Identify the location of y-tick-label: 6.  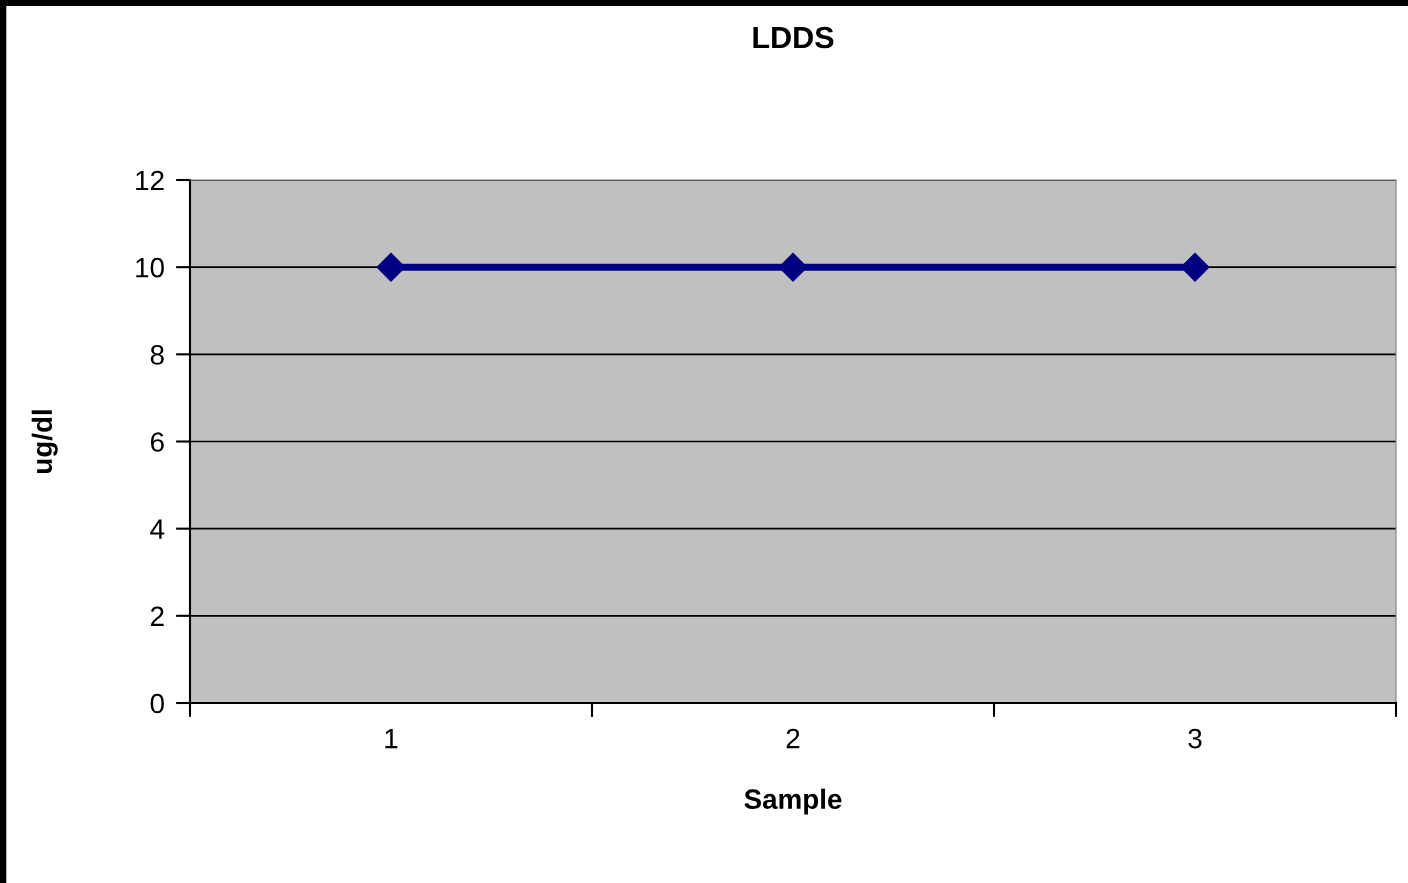
(157, 442).